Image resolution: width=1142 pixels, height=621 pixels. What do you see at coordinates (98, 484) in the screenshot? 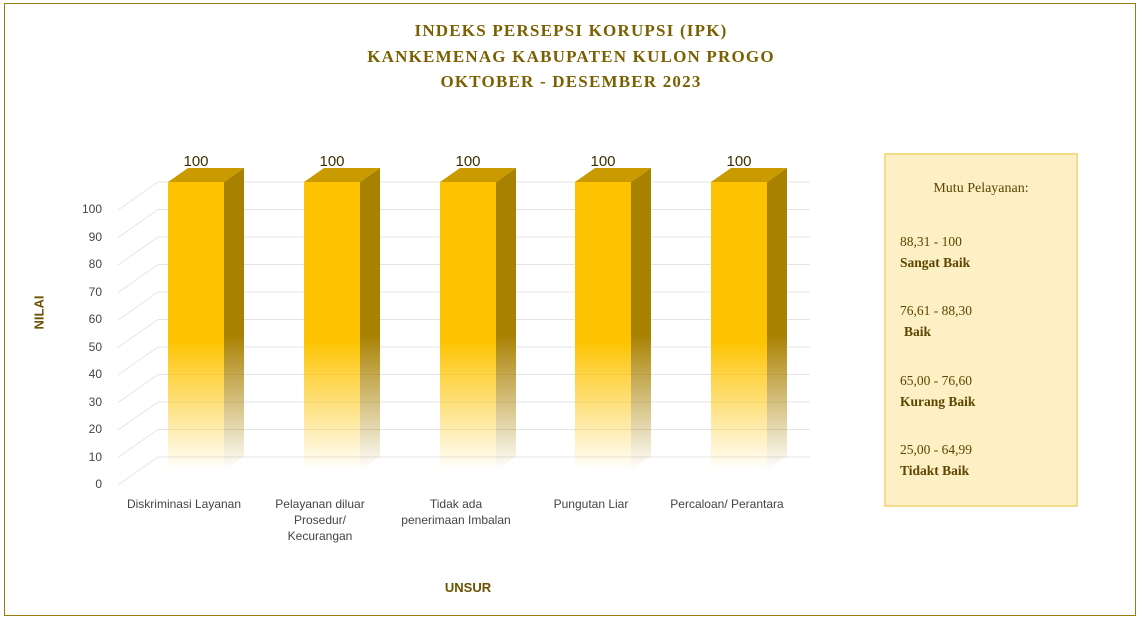
I see `y-tick-label: 0` at bounding box center [98, 484].